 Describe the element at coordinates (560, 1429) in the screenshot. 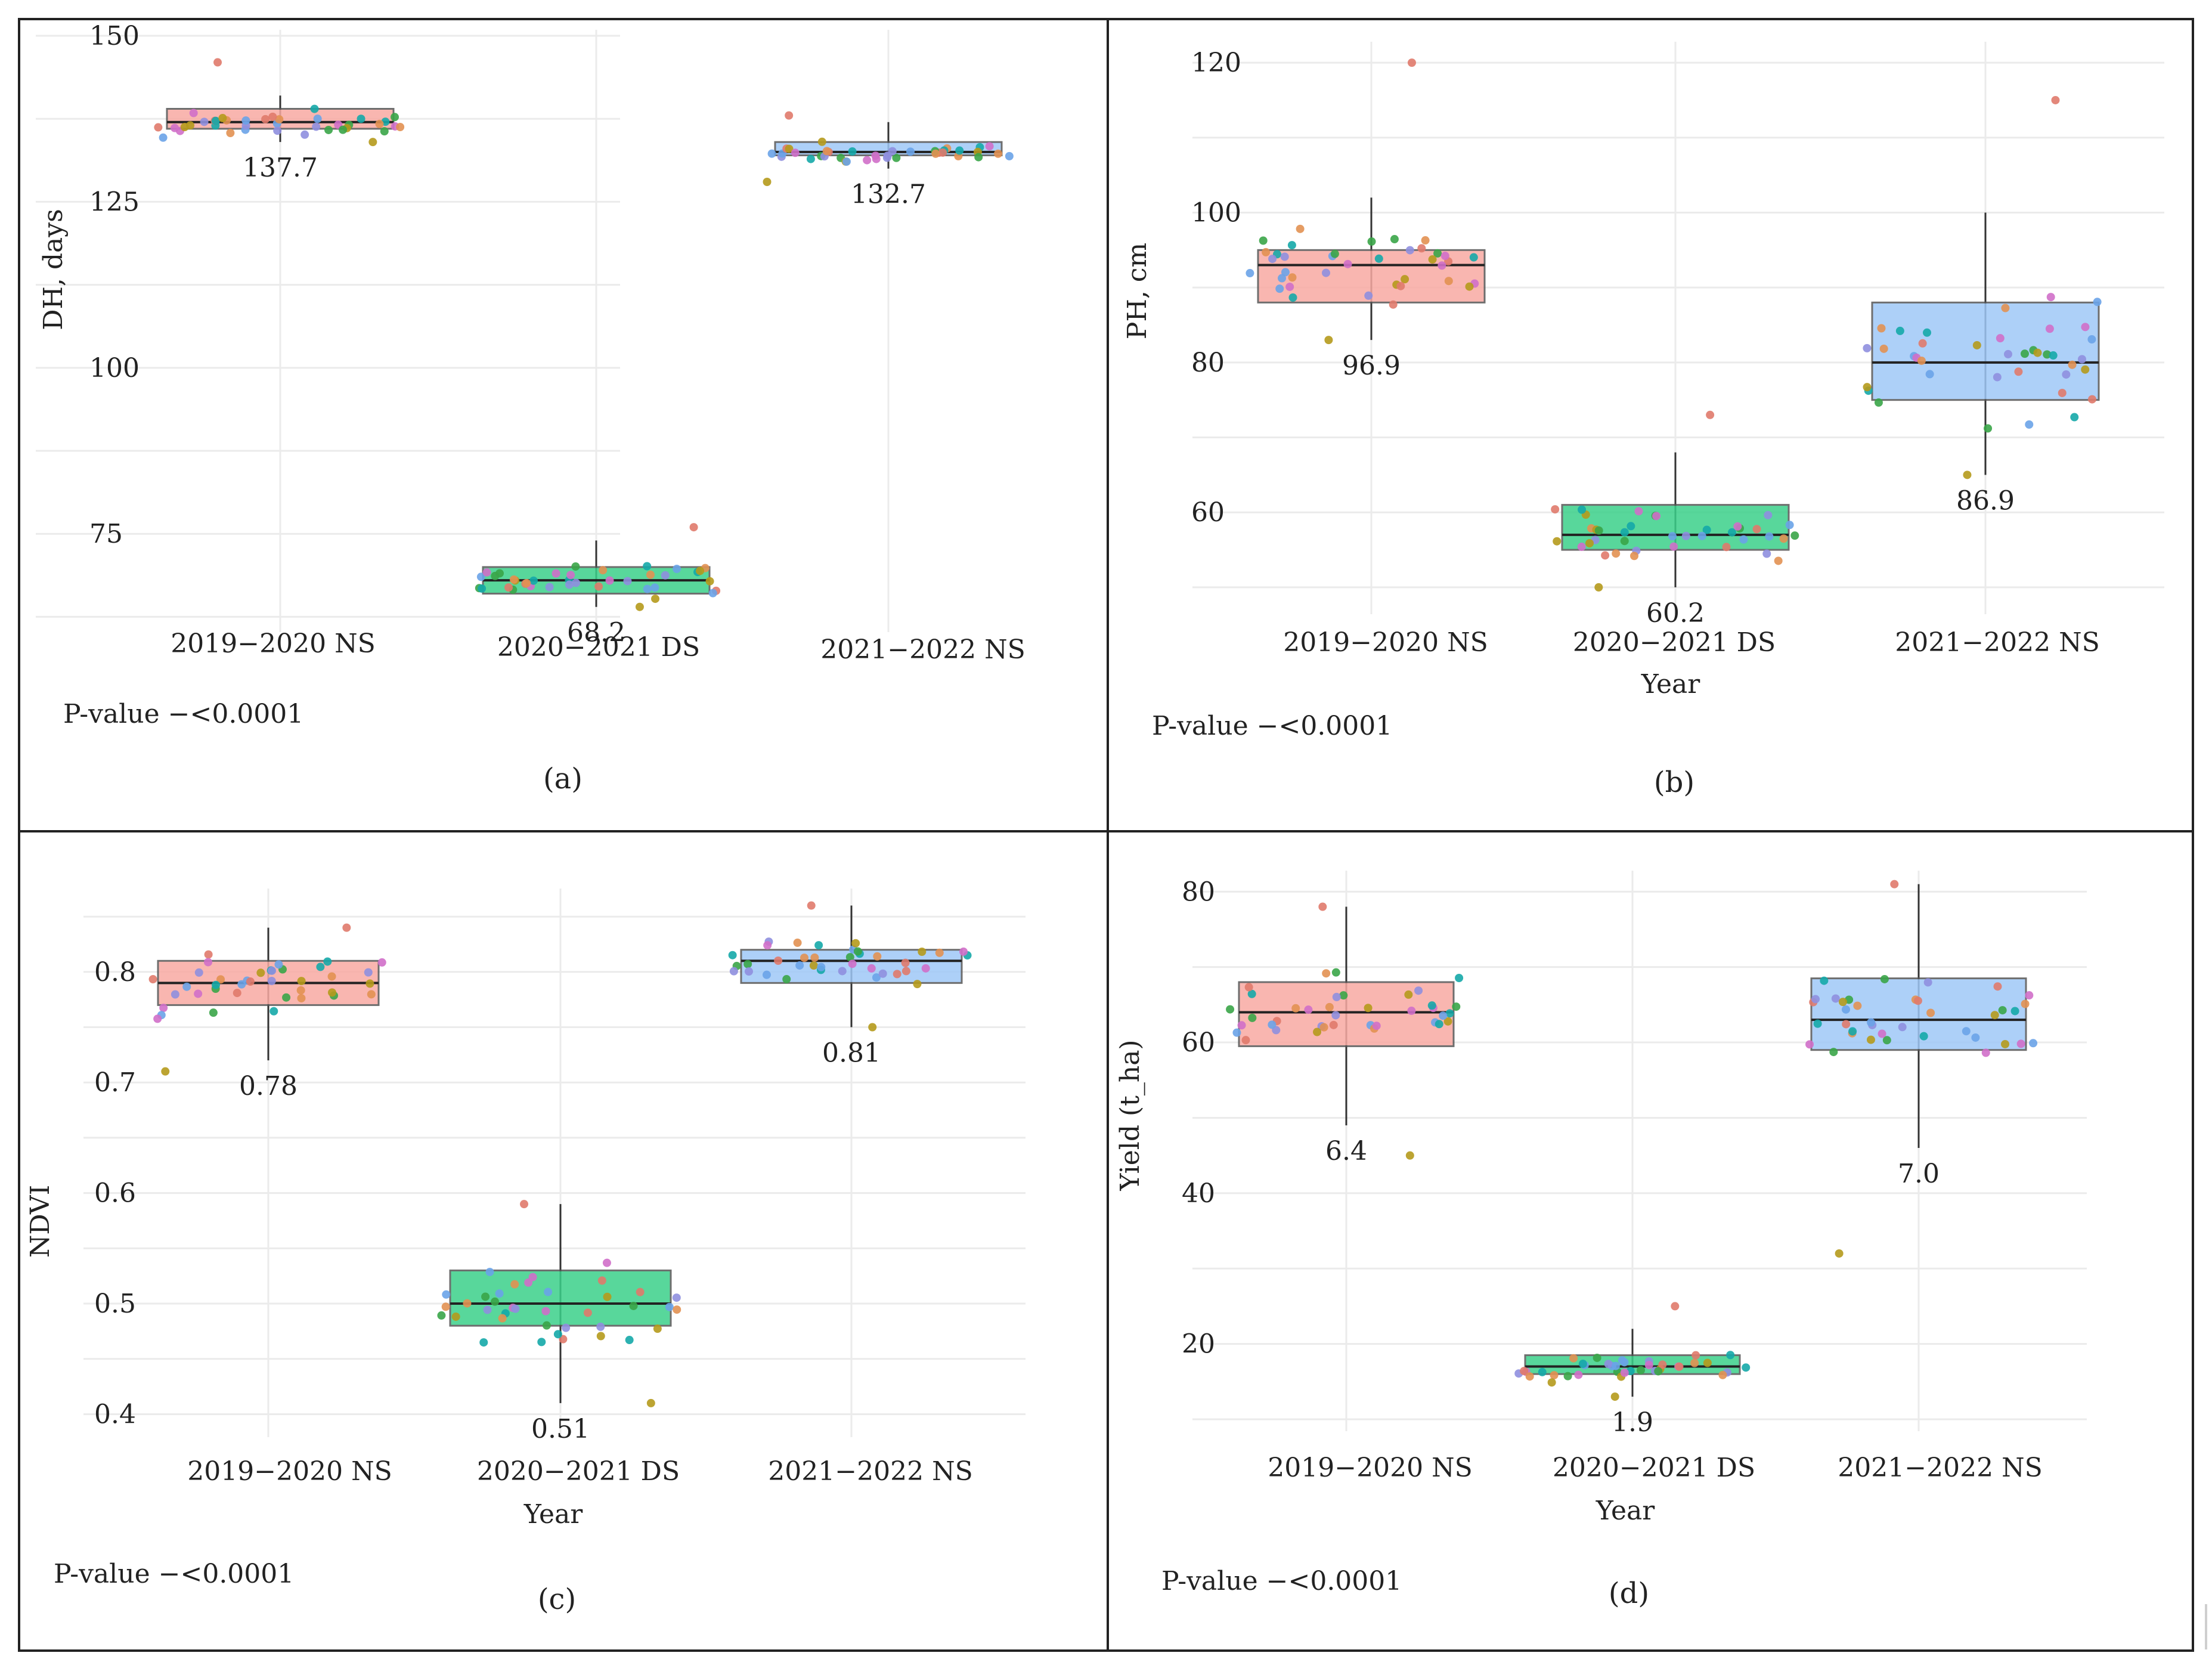

I see `box-mean-label: 0.51` at that location.